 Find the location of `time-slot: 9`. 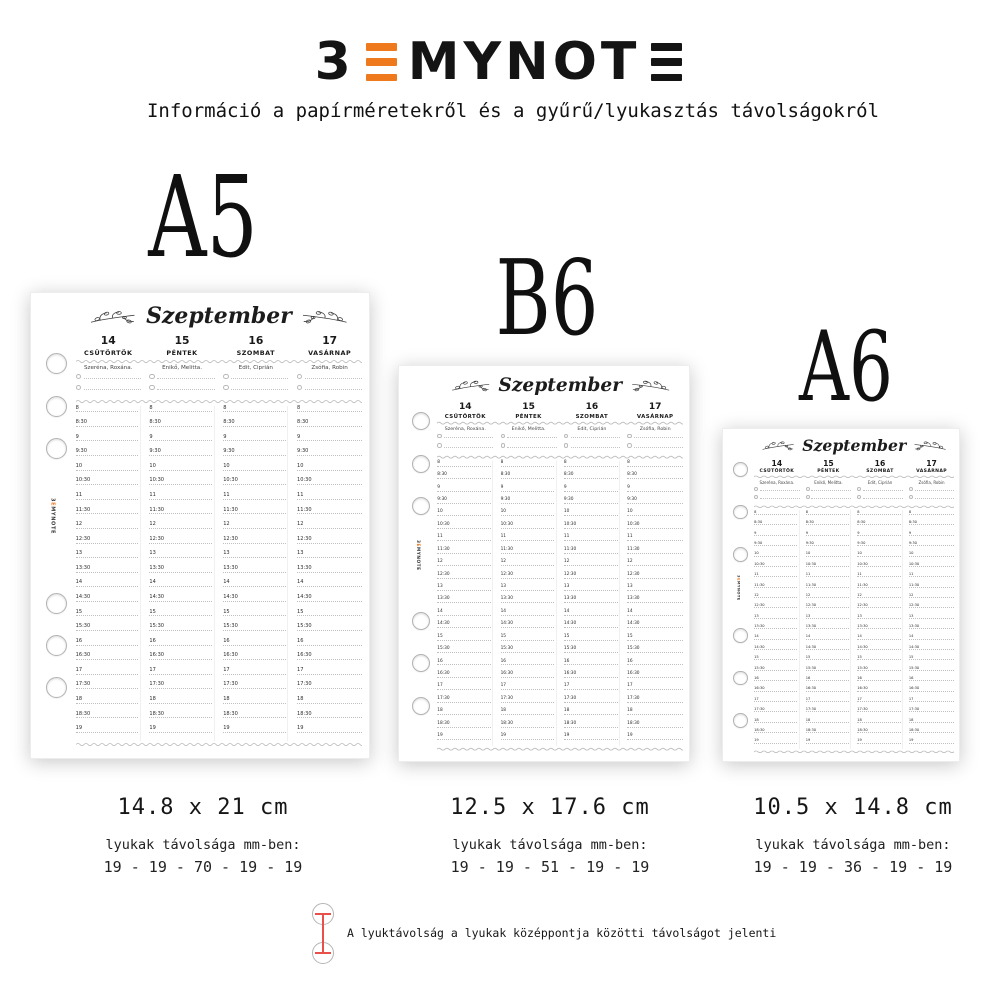

time-slot: 9 is located at coordinates (330, 442).